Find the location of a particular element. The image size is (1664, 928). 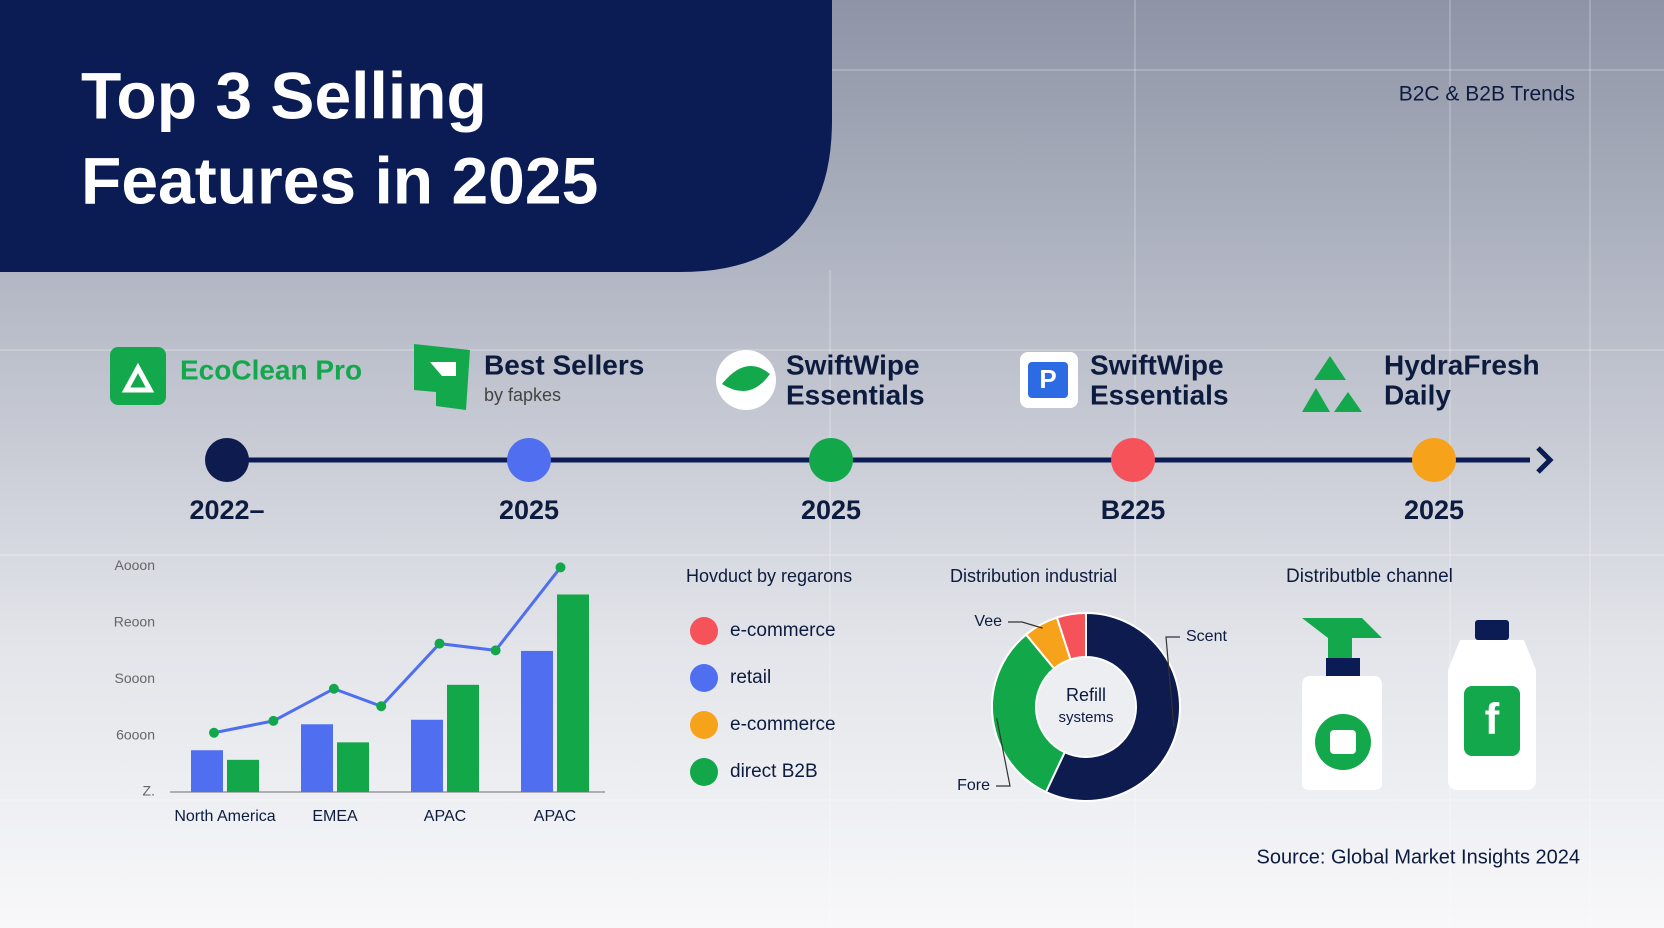

y-tick-label: Aooon is located at coordinates (135, 565).